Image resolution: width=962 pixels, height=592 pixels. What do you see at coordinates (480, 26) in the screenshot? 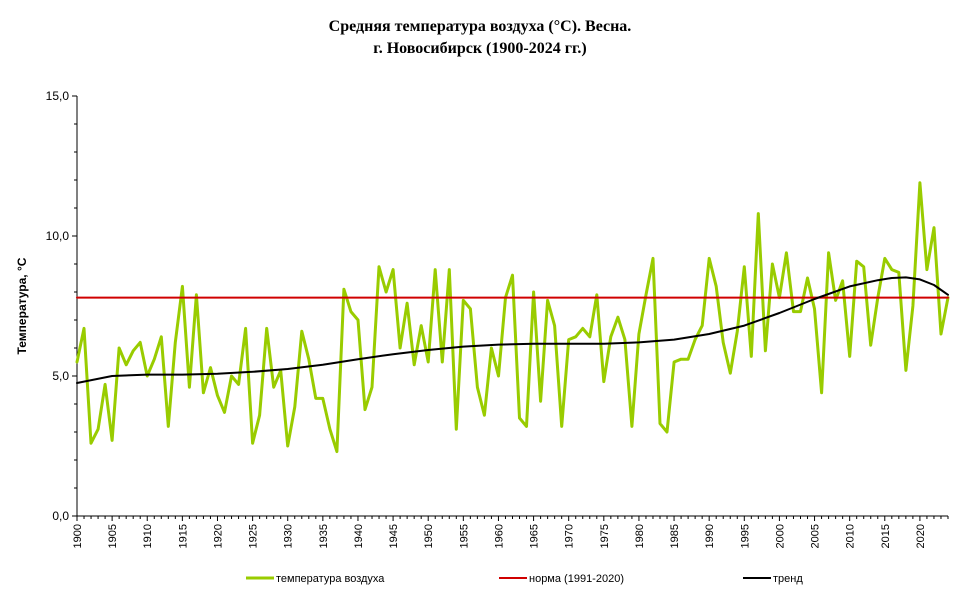
I see `chart-title-line1: Средняя температура воздуха (°С). Весна.` at bounding box center [480, 26].